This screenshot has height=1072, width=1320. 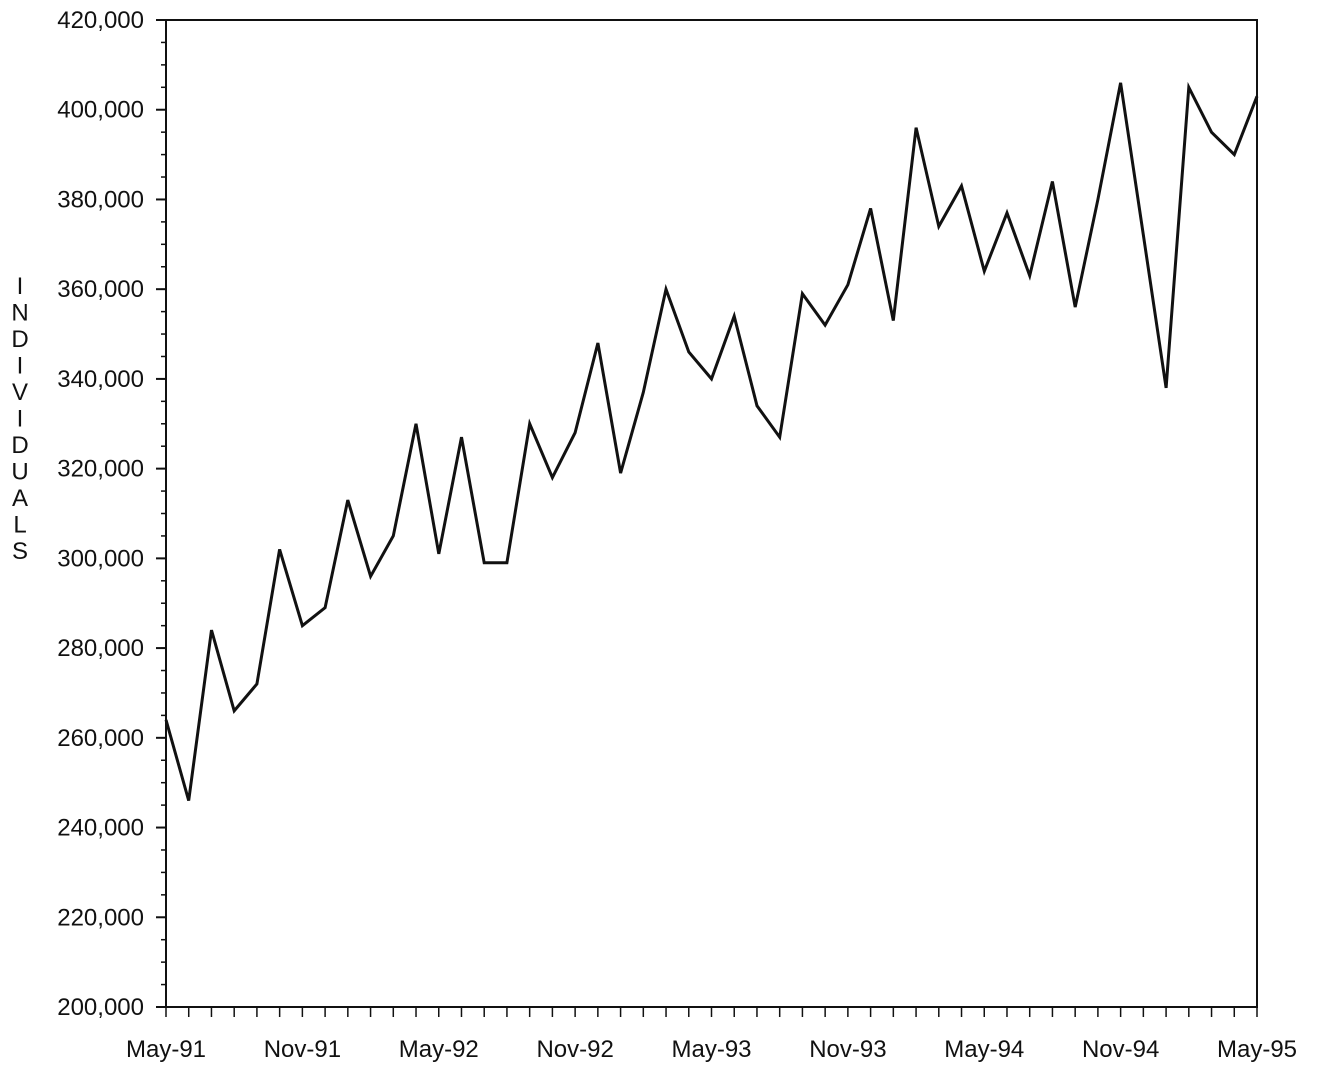 I want to click on y-tick-label: 400,000, so click(x=100, y=110).